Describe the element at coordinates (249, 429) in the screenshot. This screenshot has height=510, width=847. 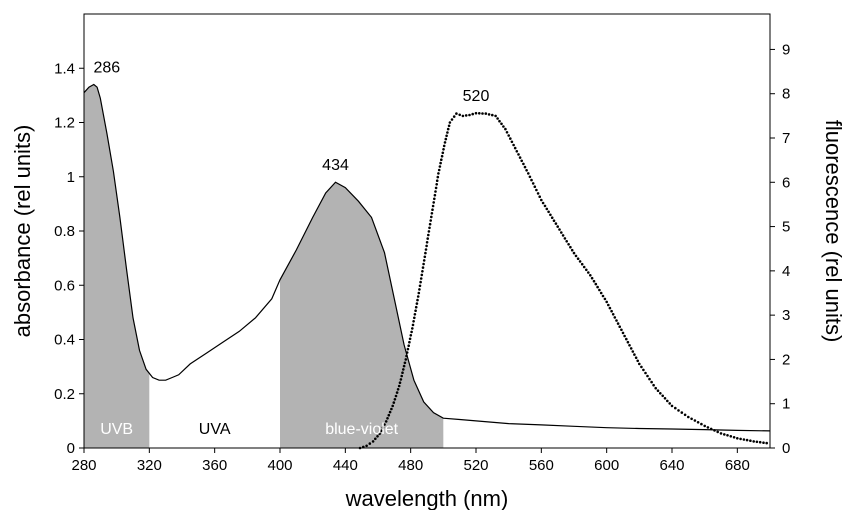
I see `band-labels: UVB UVA blue-violet` at that location.